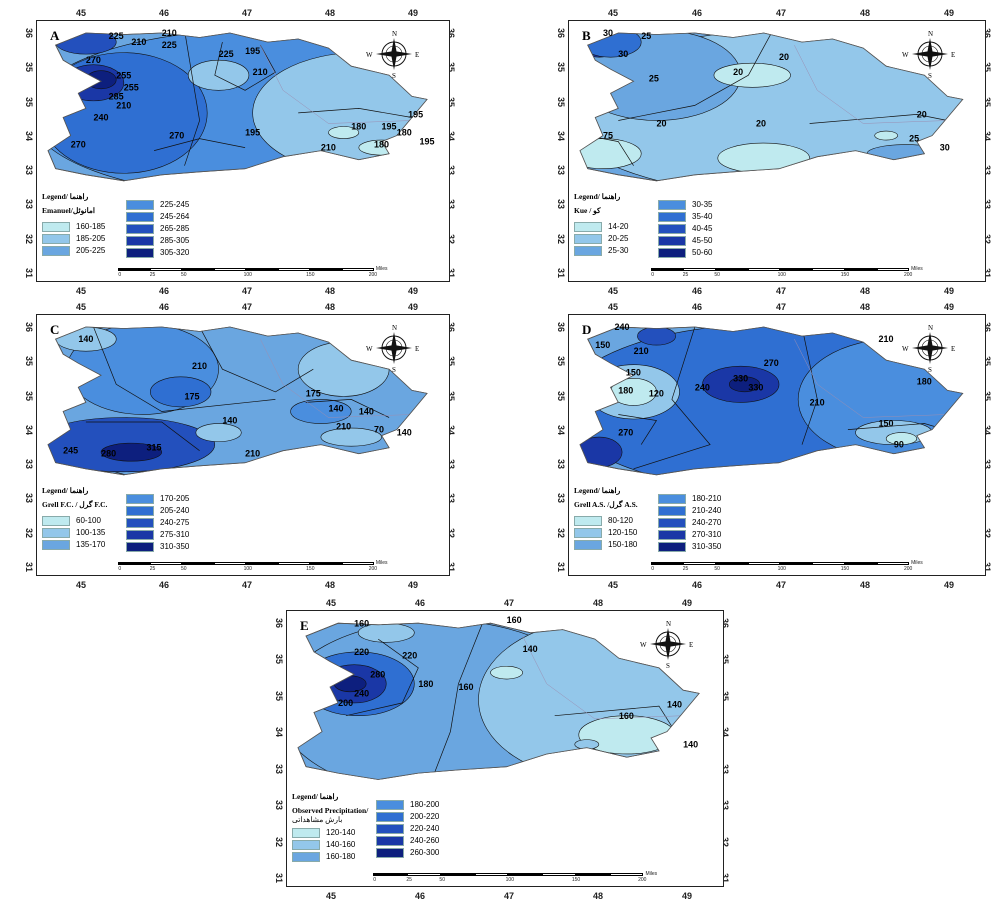  What do you see at coordinates (91, 545) in the screenshot?
I see `legend-range-label: 135-170` at bounding box center [91, 545].